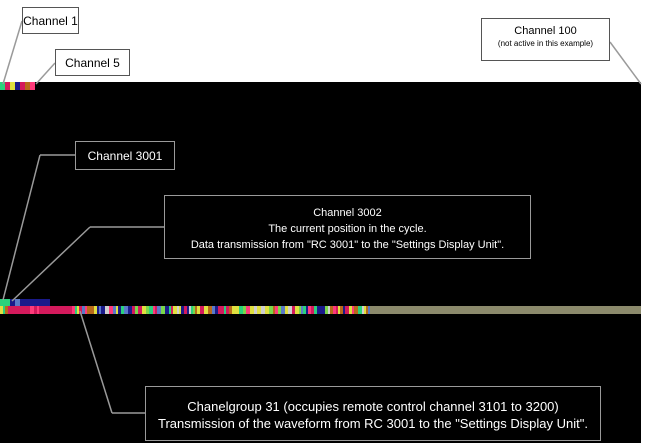 This screenshot has width=648, height=447. I want to click on channel-5-text: Channel 5, so click(92, 63).